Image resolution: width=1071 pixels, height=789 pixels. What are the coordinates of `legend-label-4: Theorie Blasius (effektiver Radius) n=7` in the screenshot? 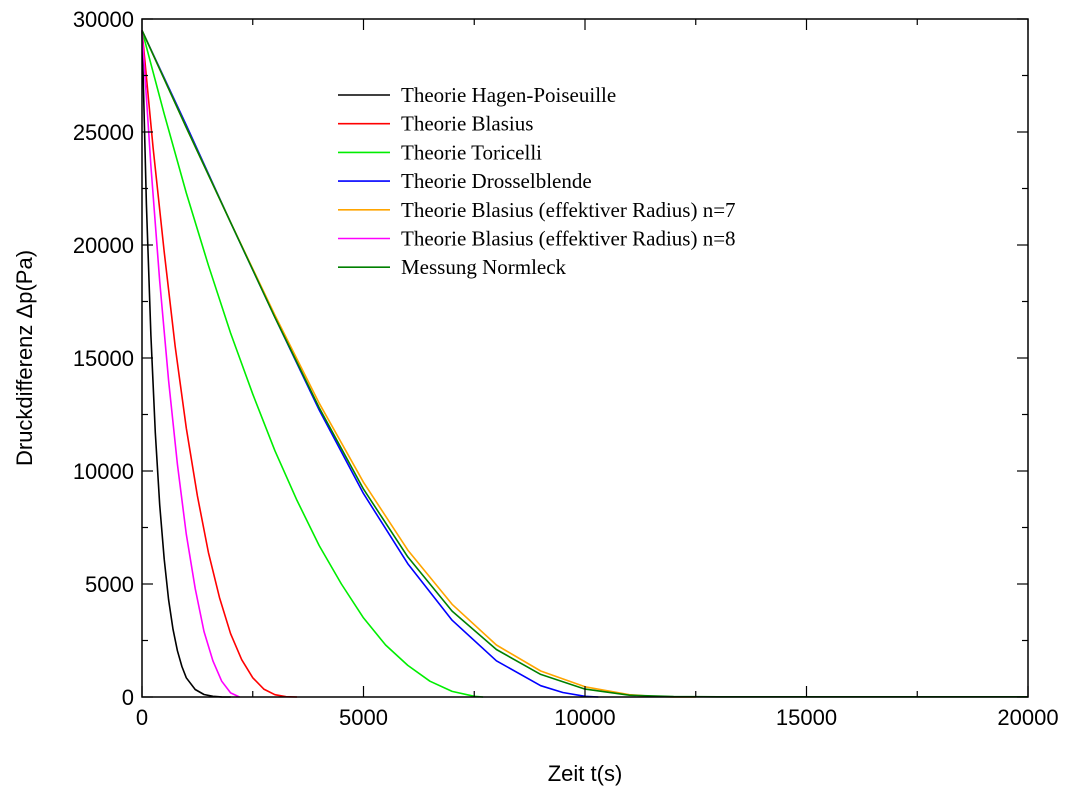 It's located at (568, 210).